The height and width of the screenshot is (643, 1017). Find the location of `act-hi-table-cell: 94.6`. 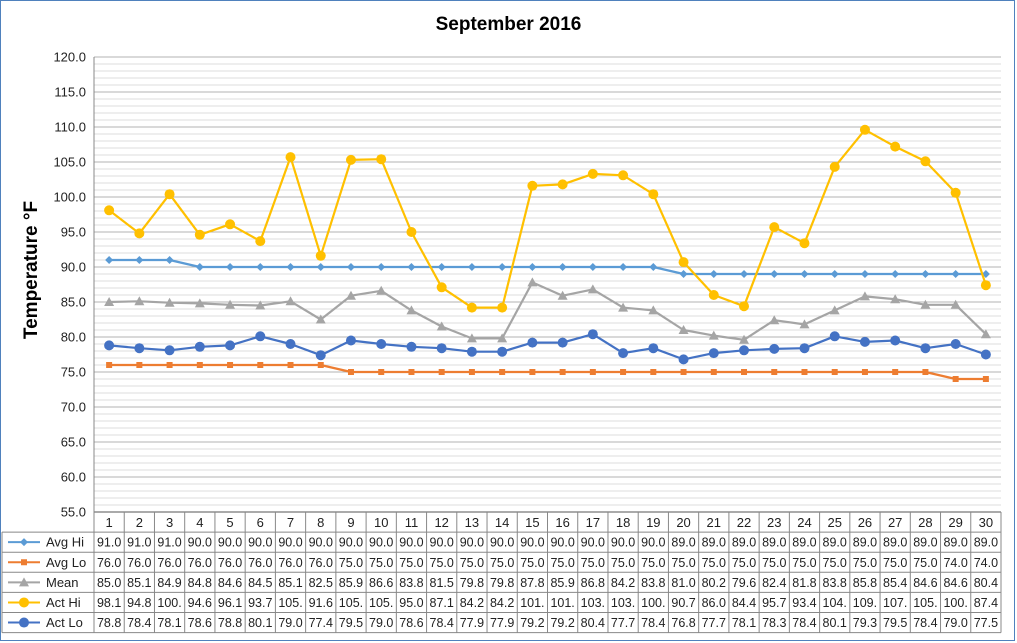

act-hi-table-cell: 94.6 is located at coordinates (200, 603).